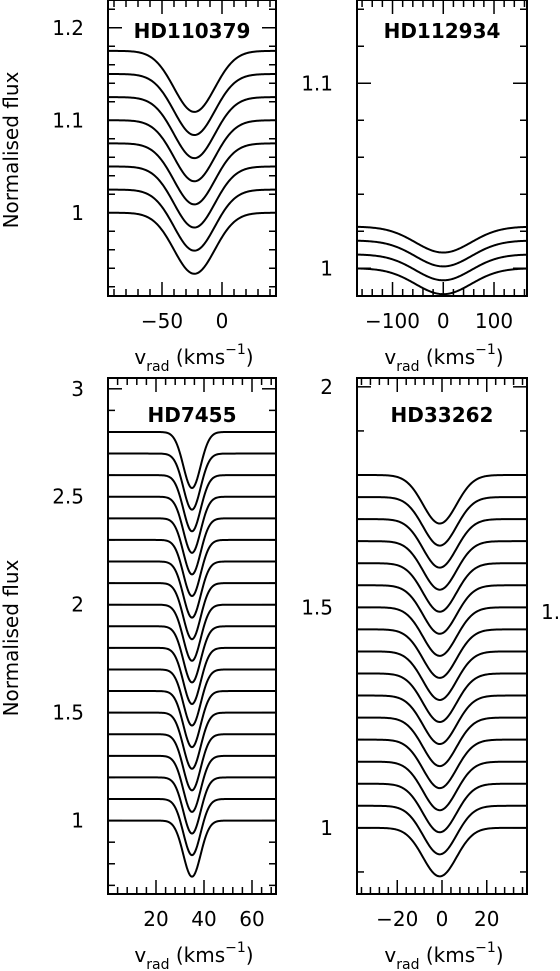  Describe the element at coordinates (203, 919) in the screenshot. I see `x-tick-label: 40` at that location.